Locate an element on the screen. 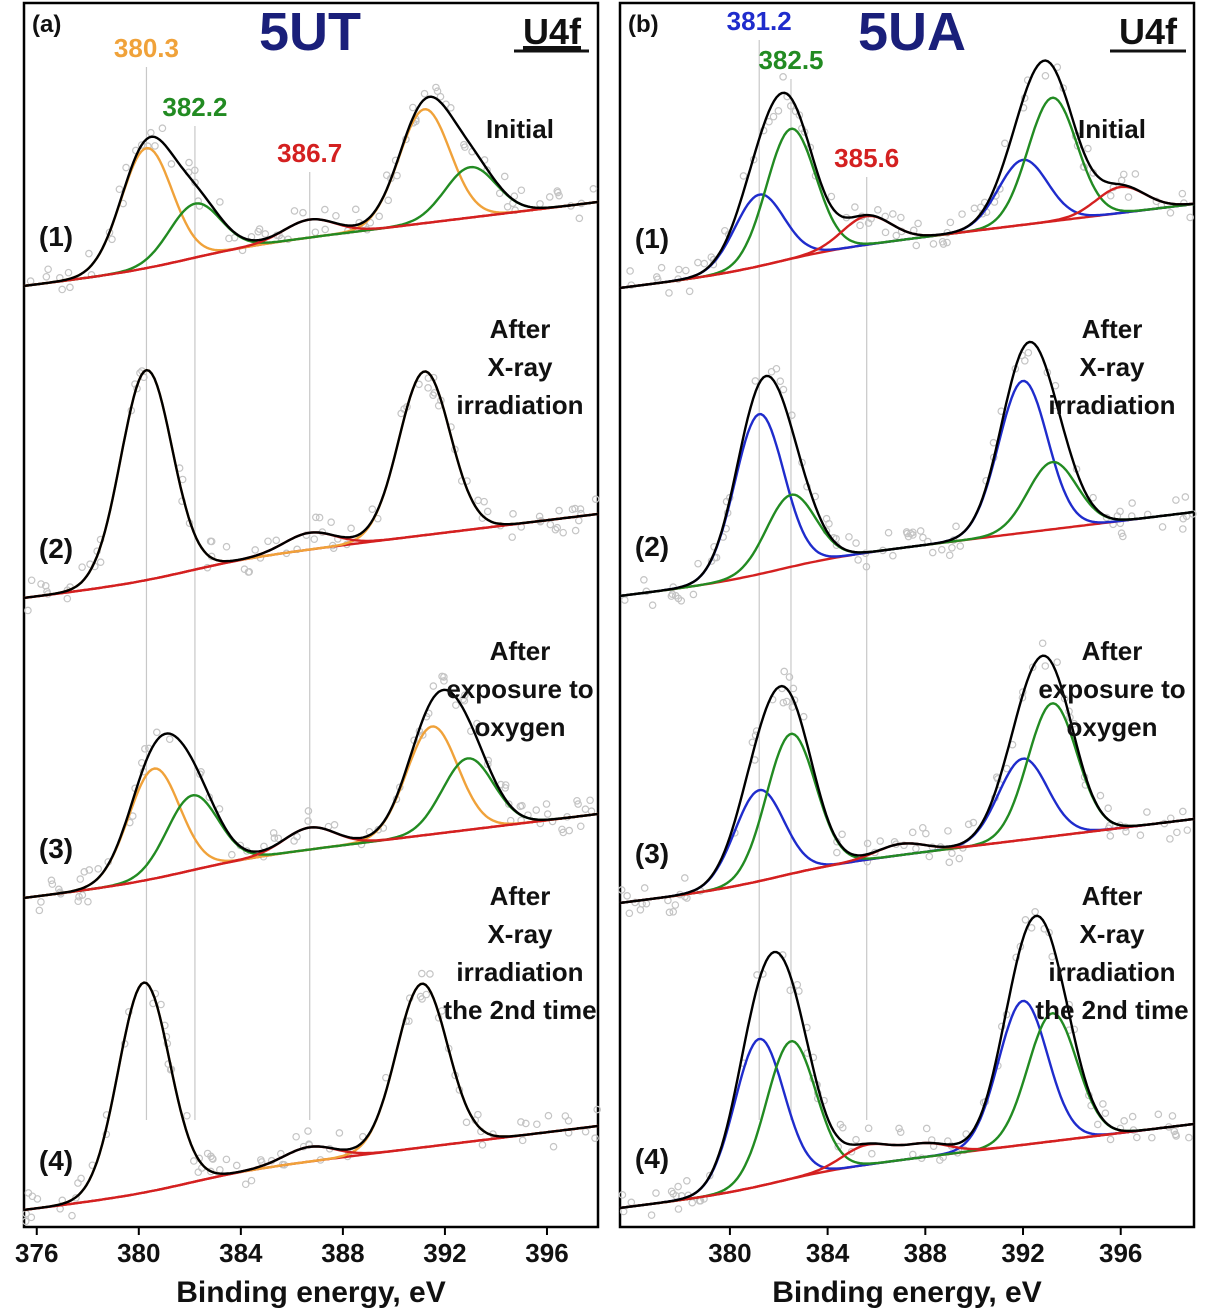 The width and height of the screenshot is (1215, 1311). condition-label: irradiation is located at coordinates (1111, 405).